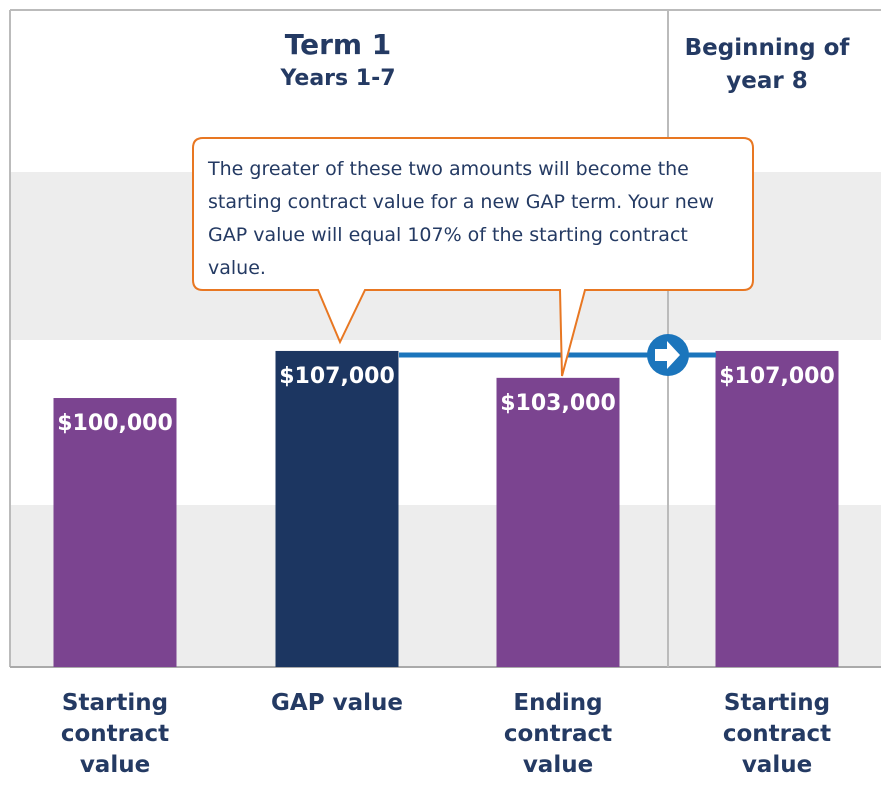  I want to click on category-label: GAP value, so click(337, 703).